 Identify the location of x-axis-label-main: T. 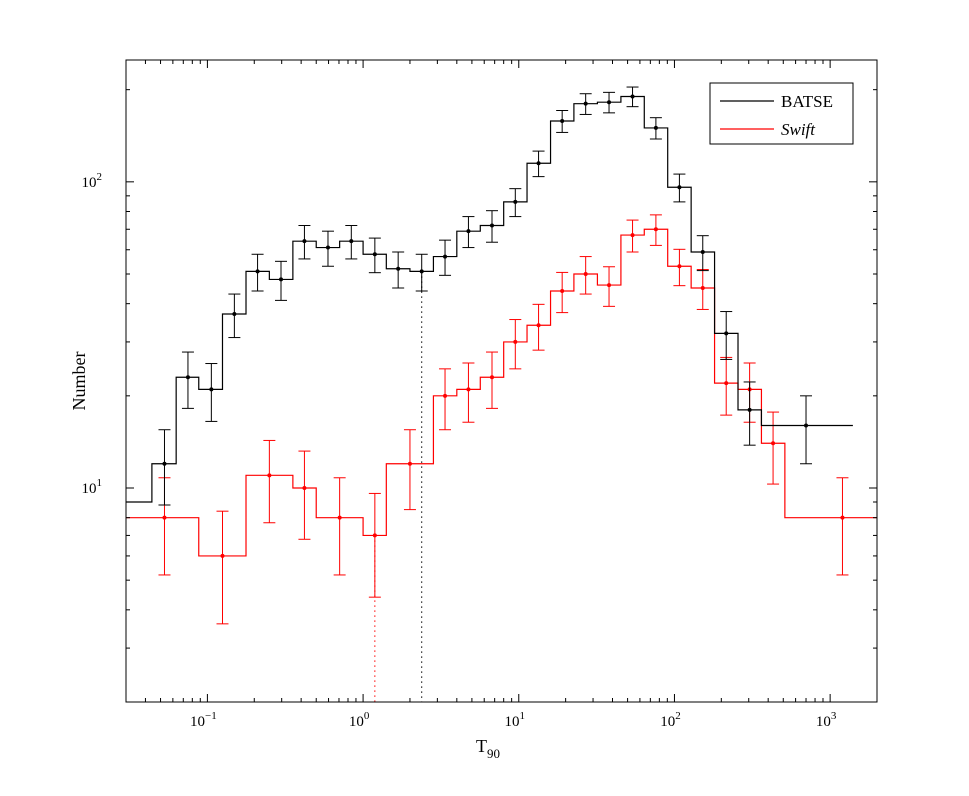
(481, 746).